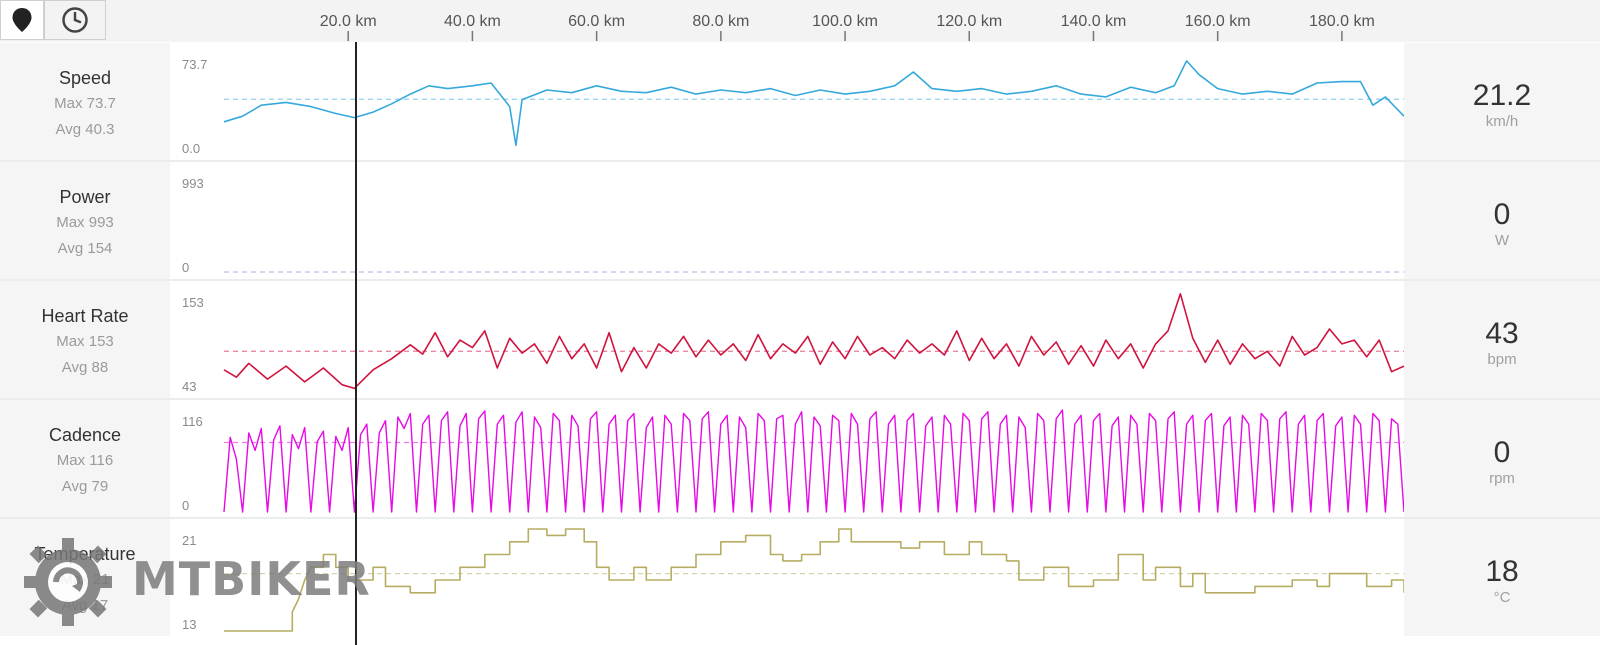 Image resolution: width=1600 pixels, height=645 pixels. I want to click on clock-icon, so click(75, 20).